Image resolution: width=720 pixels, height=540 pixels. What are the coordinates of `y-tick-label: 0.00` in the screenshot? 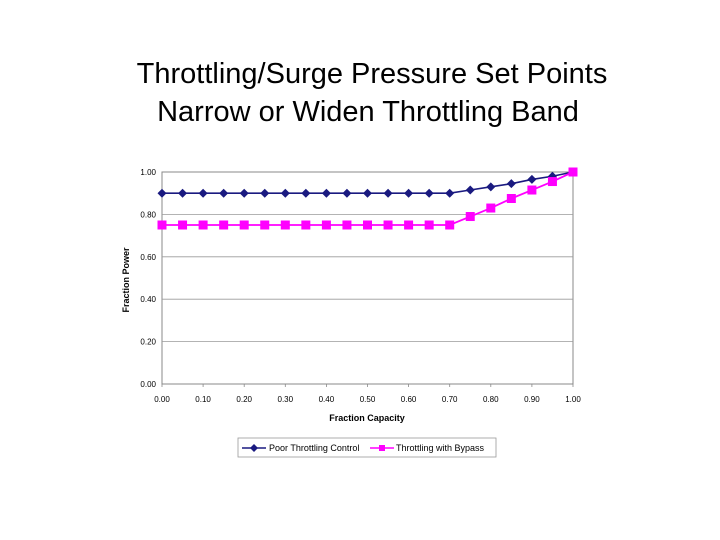 It's located at (148, 384).